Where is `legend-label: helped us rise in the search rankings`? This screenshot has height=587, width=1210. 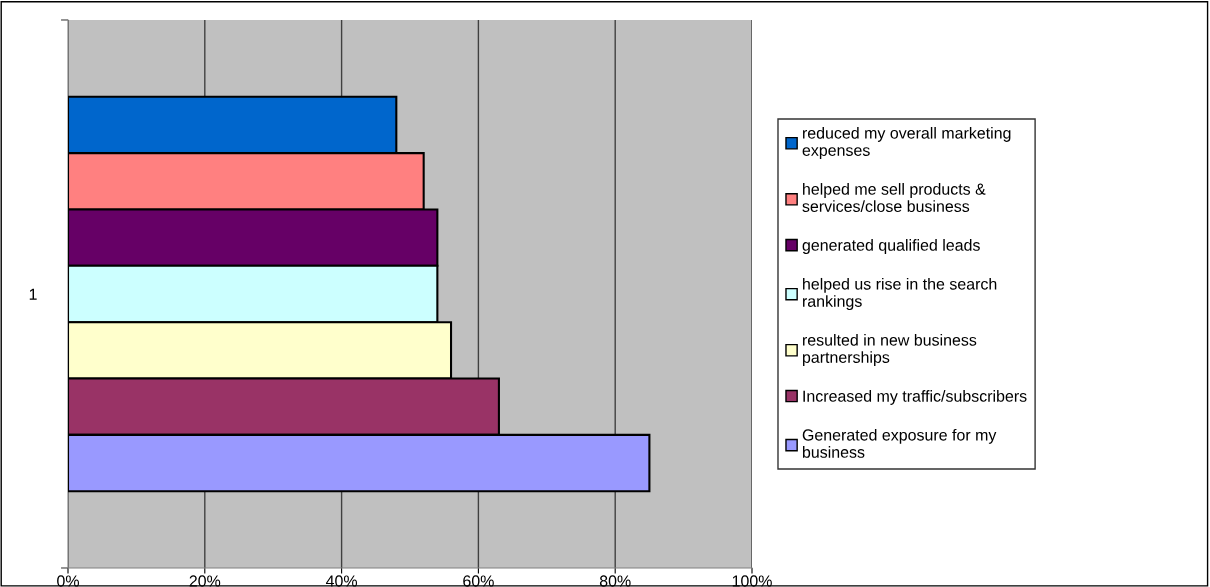
legend-label: helped us rise in the search rankings is located at coordinates (900, 294).